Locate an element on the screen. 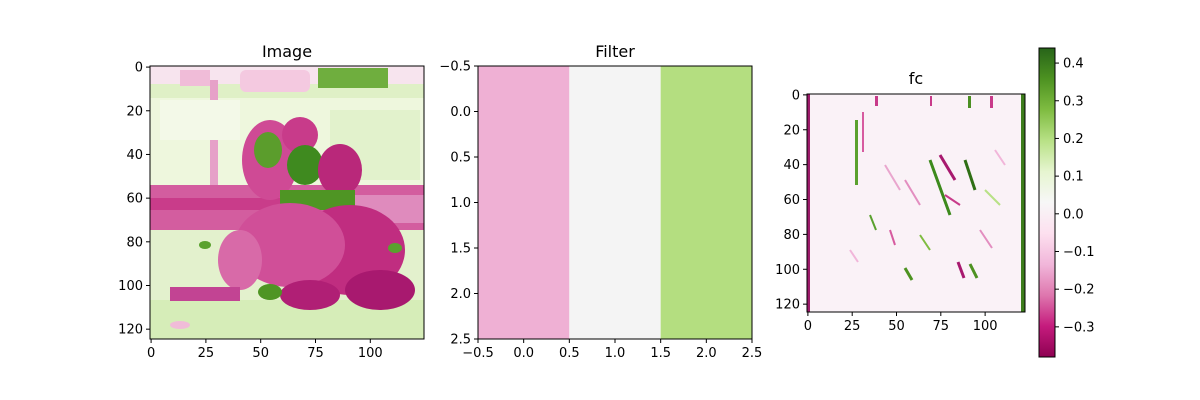  image-x-tick-label: 25 is located at coordinates (206, 353).